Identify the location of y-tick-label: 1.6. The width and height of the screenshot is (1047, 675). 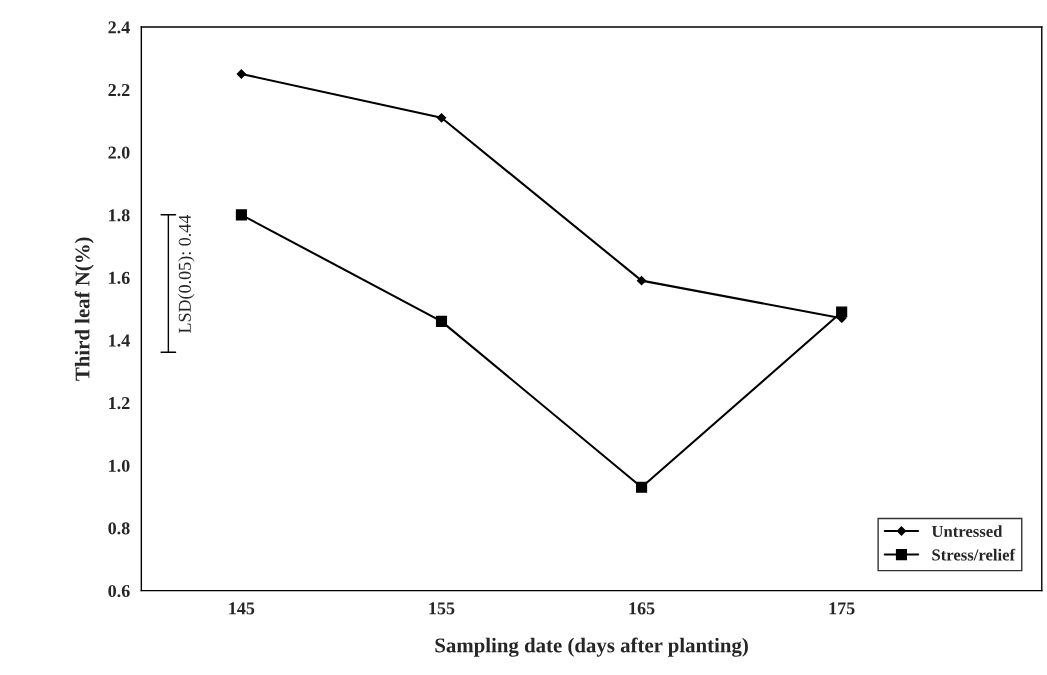
(119, 278).